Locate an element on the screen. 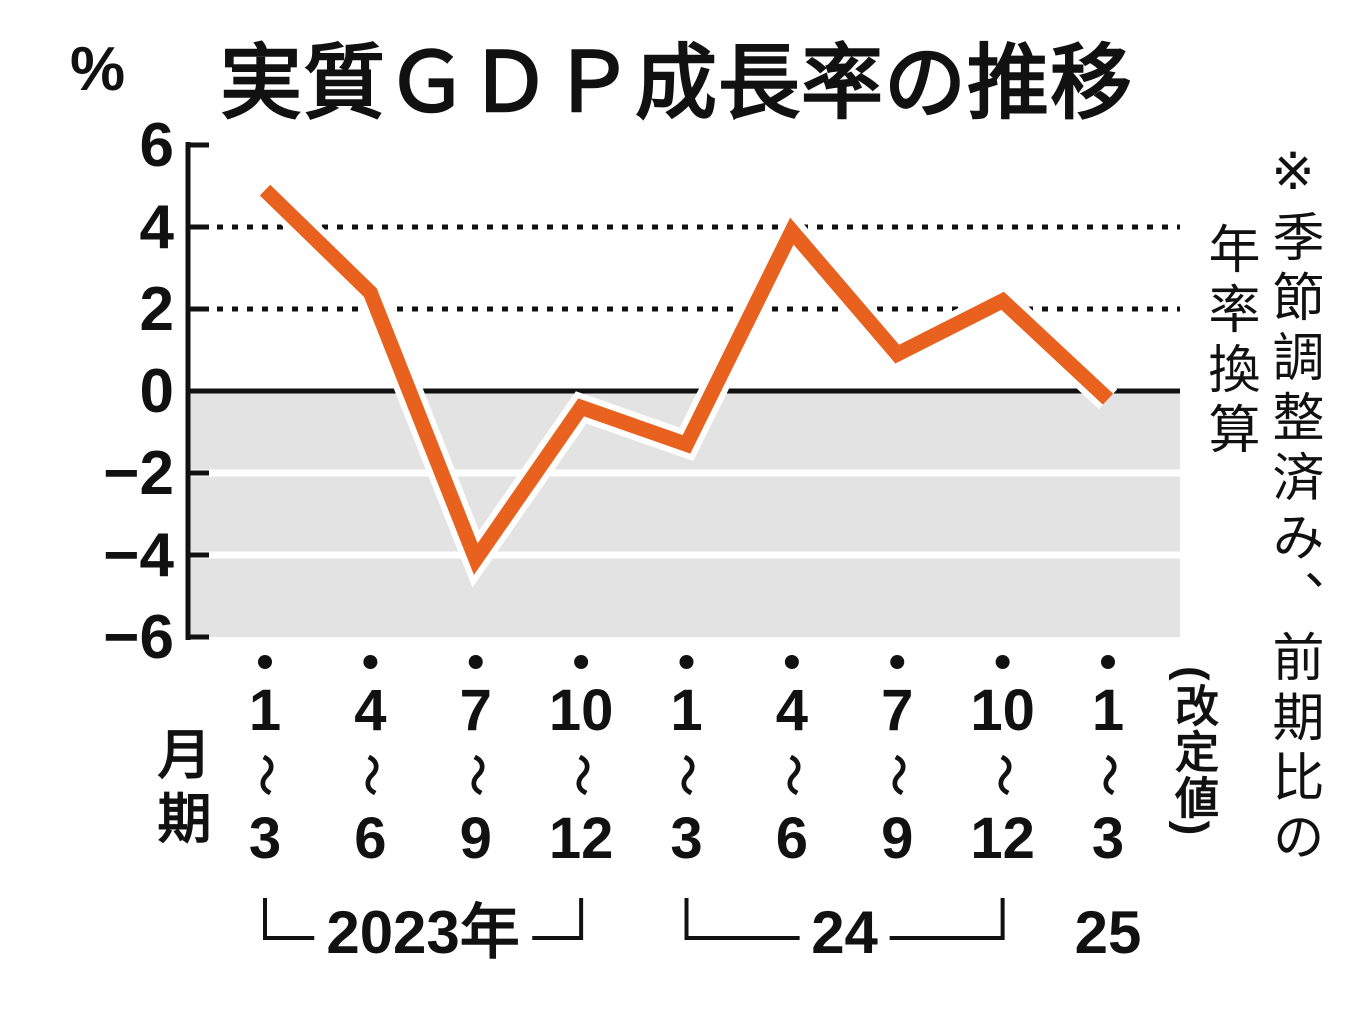  year-label-2023年: 2023年 is located at coordinates (423, 932).